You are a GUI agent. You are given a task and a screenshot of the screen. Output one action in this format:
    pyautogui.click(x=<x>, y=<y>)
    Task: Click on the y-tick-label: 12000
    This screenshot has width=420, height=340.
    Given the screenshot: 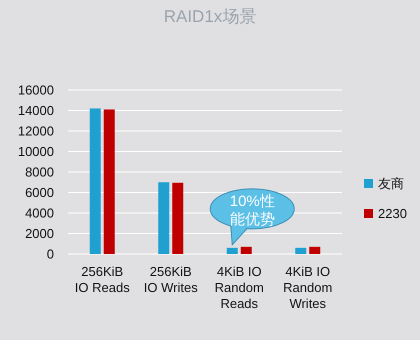 What is the action you would take?
    pyautogui.click(x=36, y=131)
    